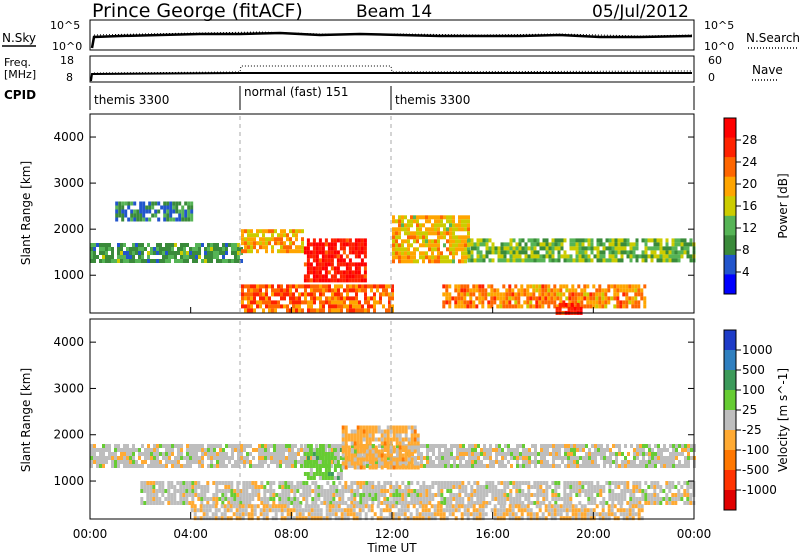 The width and height of the screenshot is (800, 558). Describe the element at coordinates (746, 250) in the screenshot. I see `colorbar-tick-label: 8` at that location.